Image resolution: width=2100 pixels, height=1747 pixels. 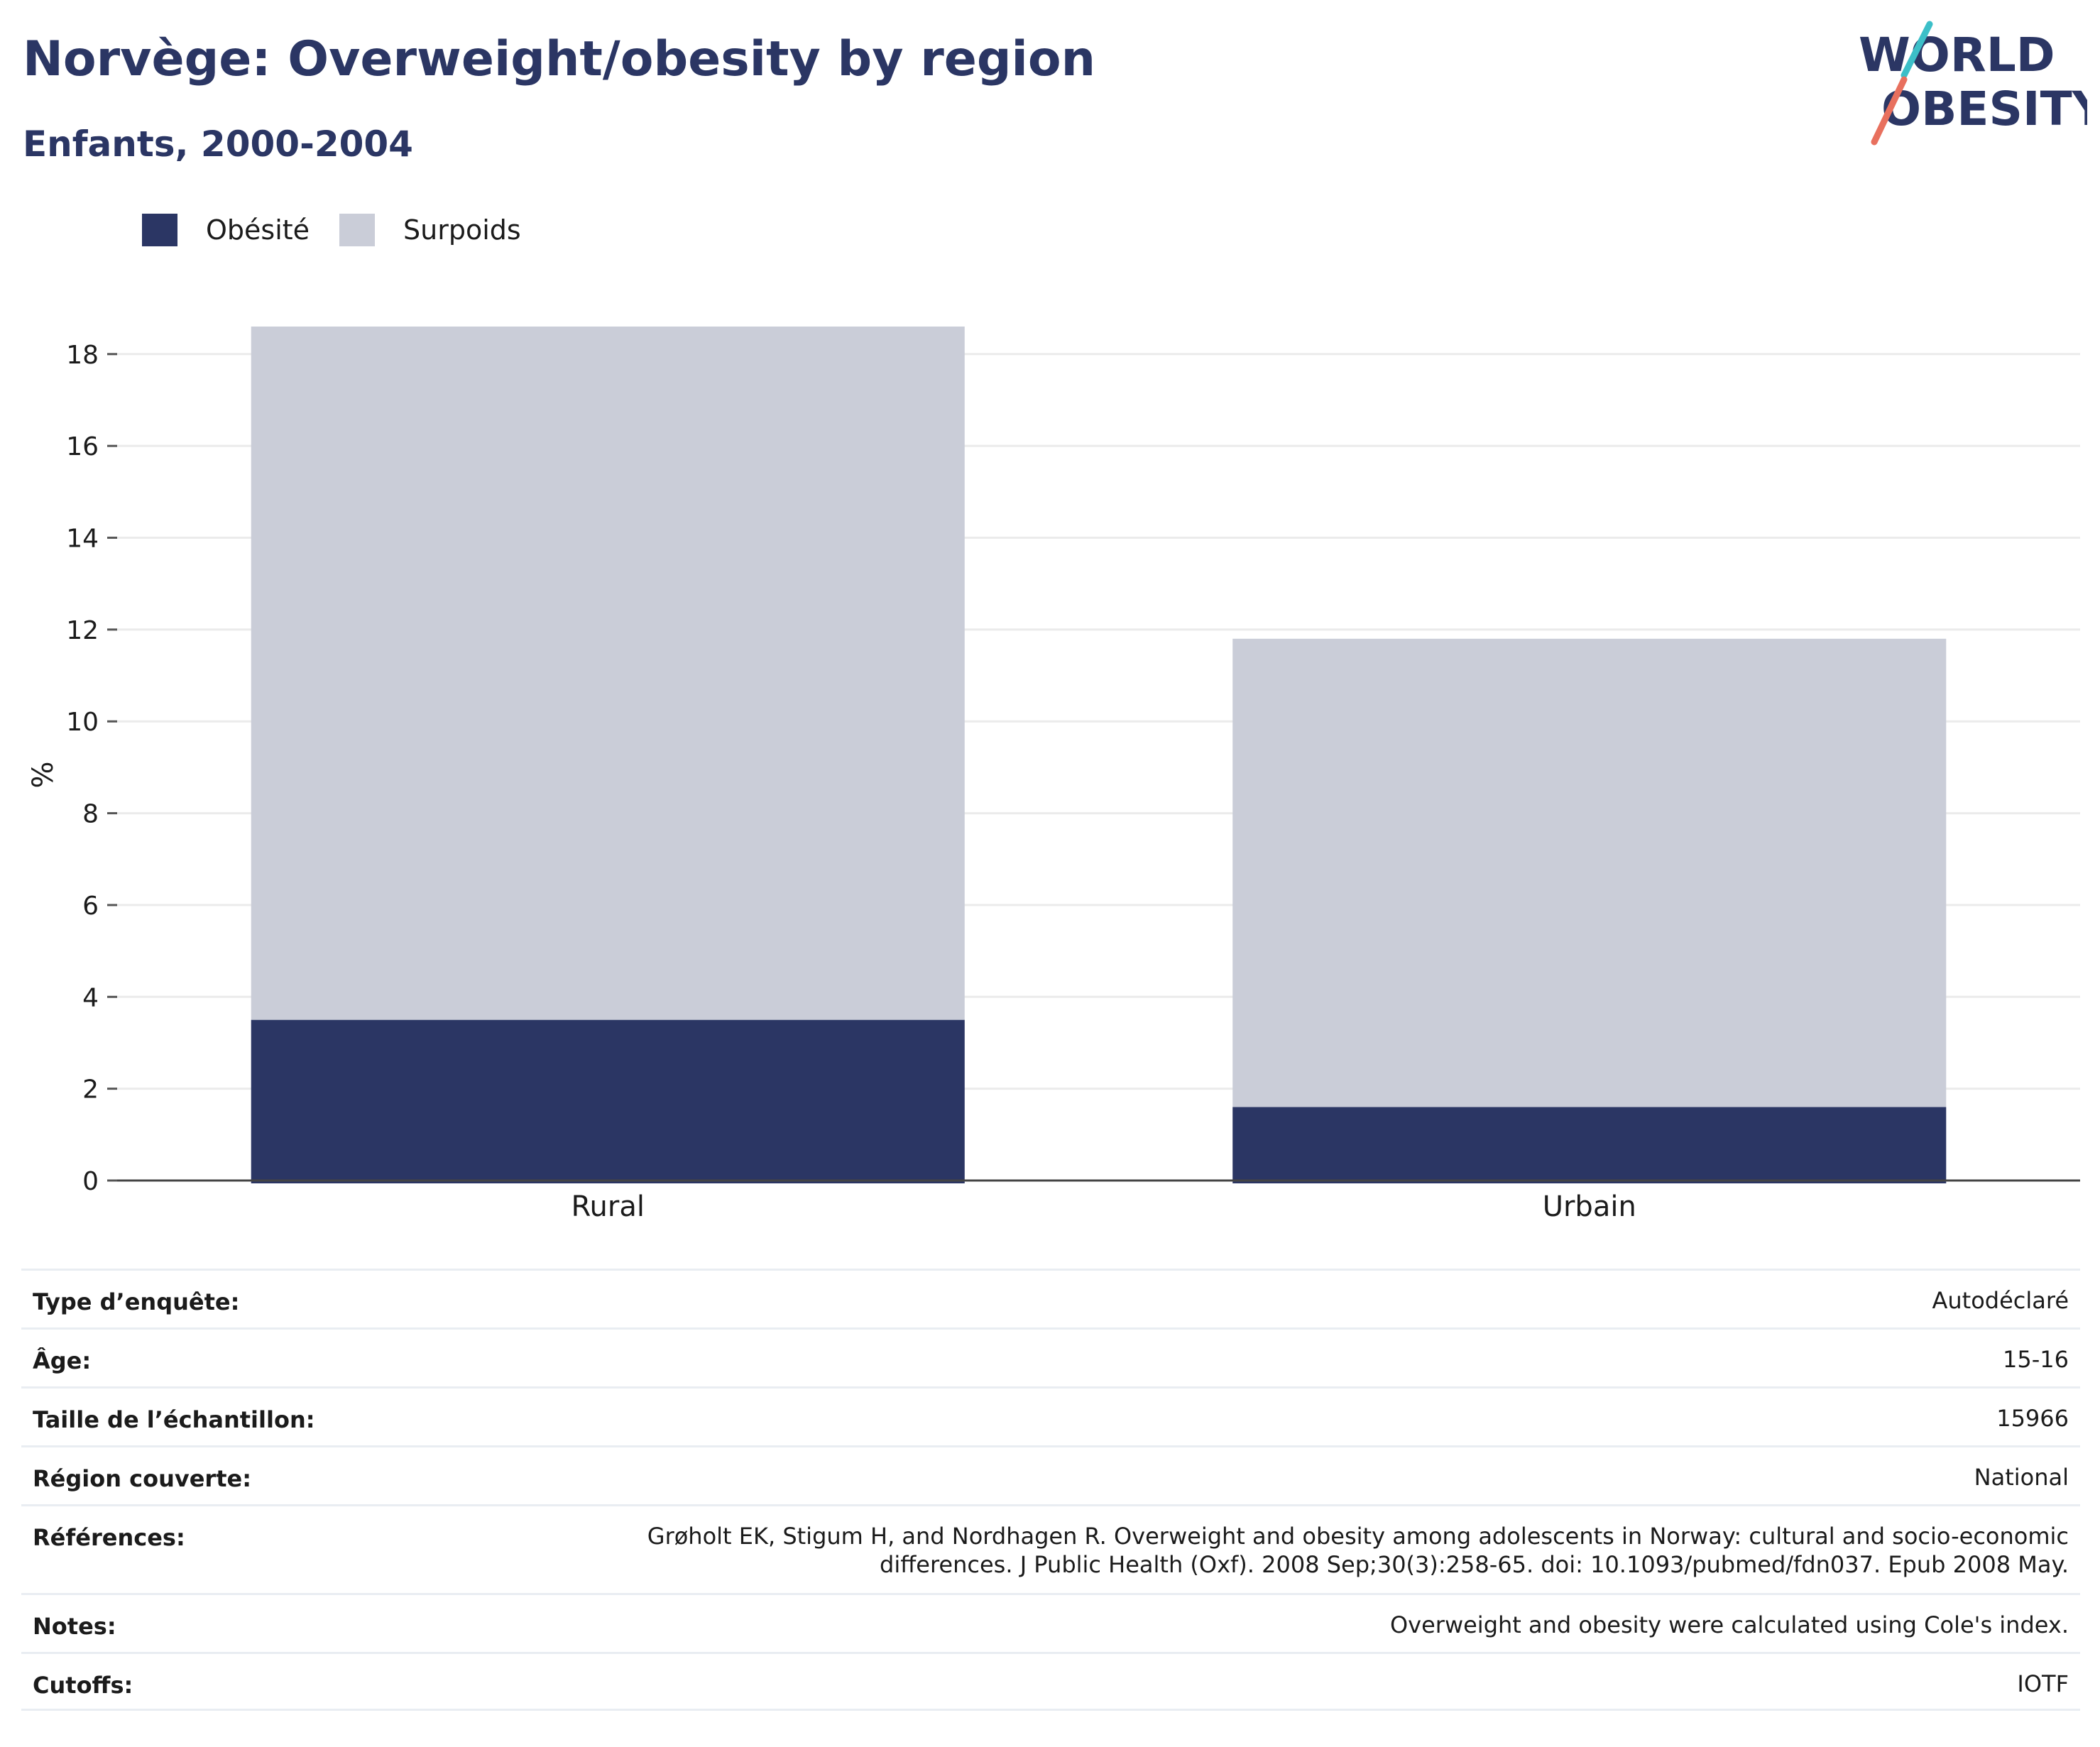 I want to click on legend-label-surpoids: Surpoids, so click(x=462, y=230).